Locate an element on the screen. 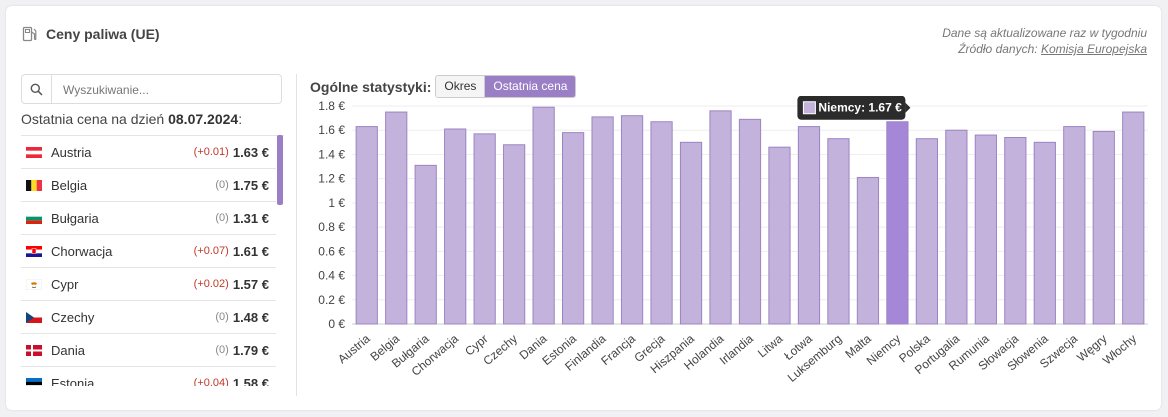  country-price: 1.58 € is located at coordinates (250, 381).